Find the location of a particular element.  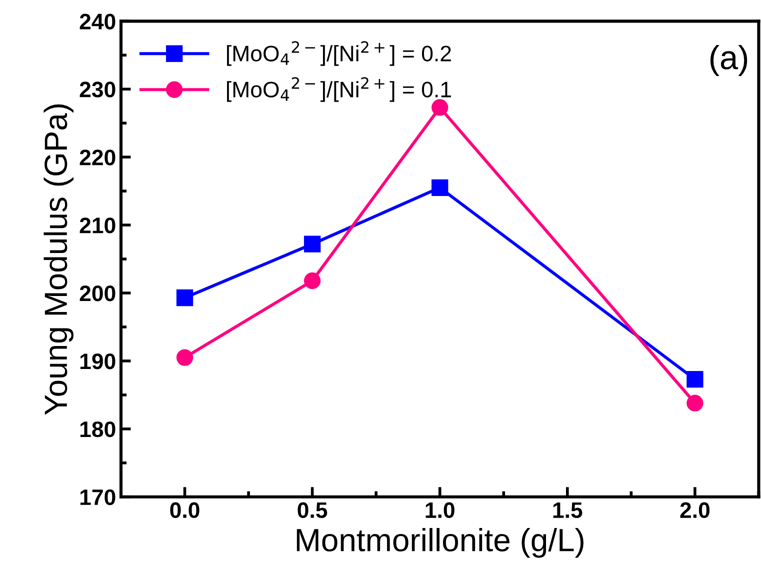

x-tick-label: 0.5 is located at coordinates (313, 510).